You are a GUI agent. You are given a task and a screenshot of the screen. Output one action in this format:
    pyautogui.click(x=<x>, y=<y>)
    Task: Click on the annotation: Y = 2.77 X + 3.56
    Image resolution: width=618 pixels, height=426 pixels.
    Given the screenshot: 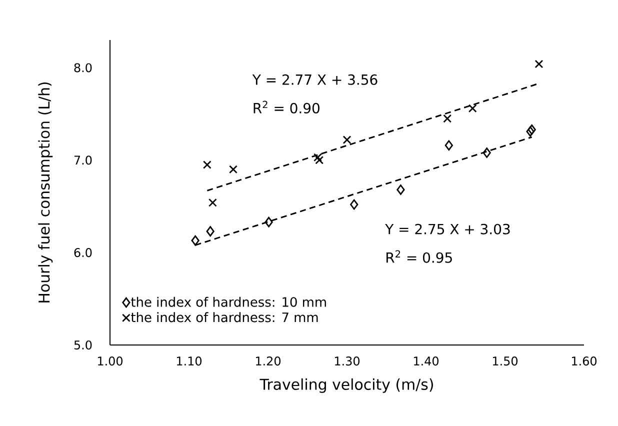 What is the action you would take?
    pyautogui.click(x=315, y=79)
    